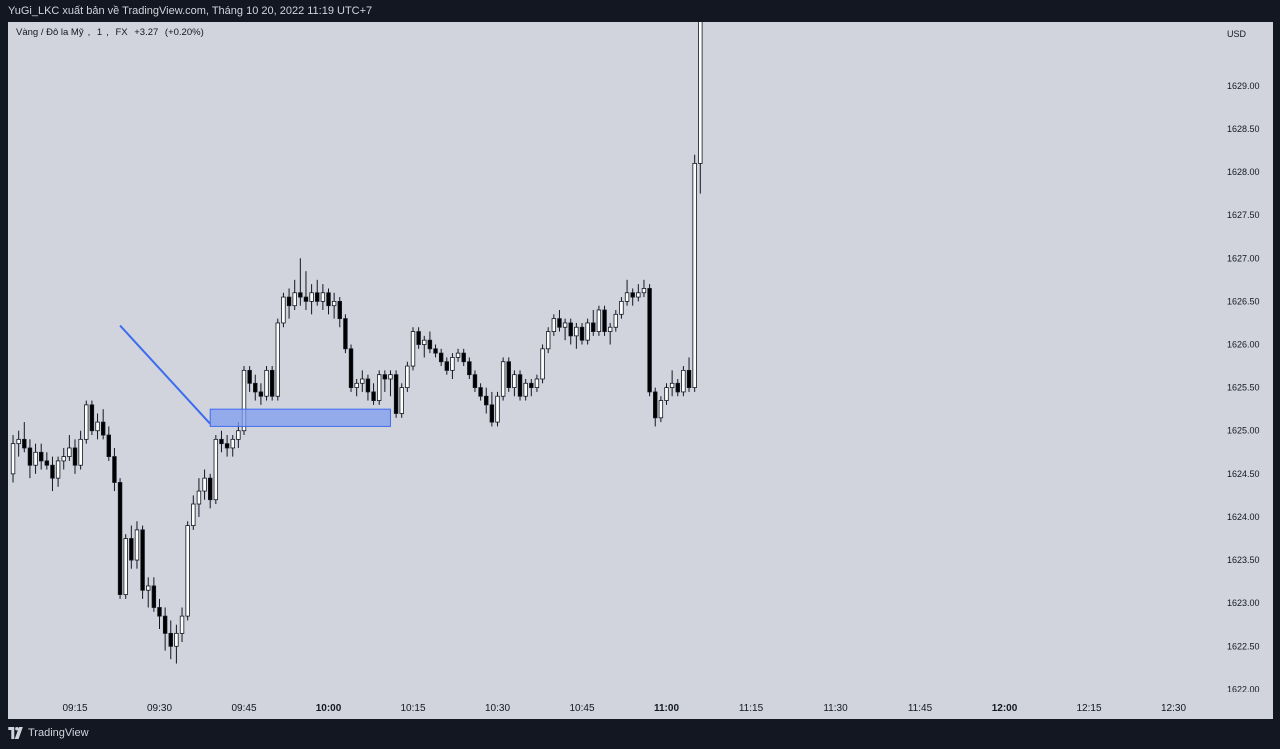 The width and height of the screenshot is (1280, 749). I want to click on time-tick-label: 09:45, so click(243, 708).